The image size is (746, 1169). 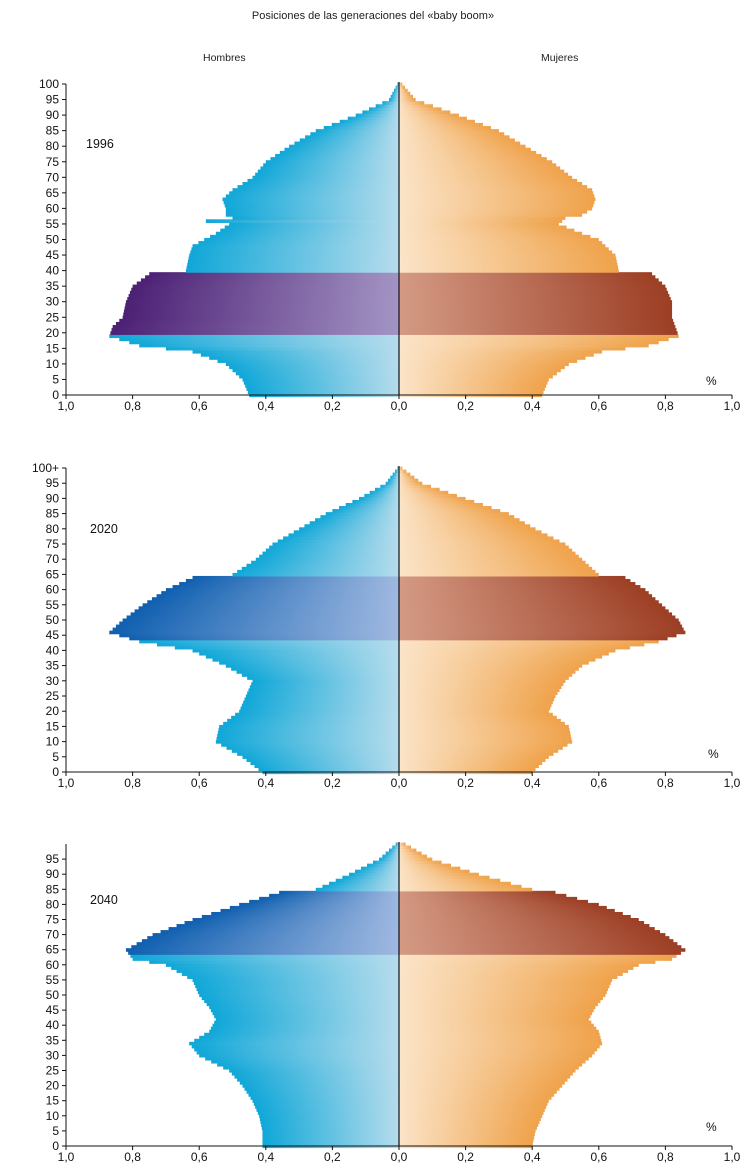 What do you see at coordinates (665, 783) in the screenshot?
I see `x-tick-label: 0,8` at bounding box center [665, 783].